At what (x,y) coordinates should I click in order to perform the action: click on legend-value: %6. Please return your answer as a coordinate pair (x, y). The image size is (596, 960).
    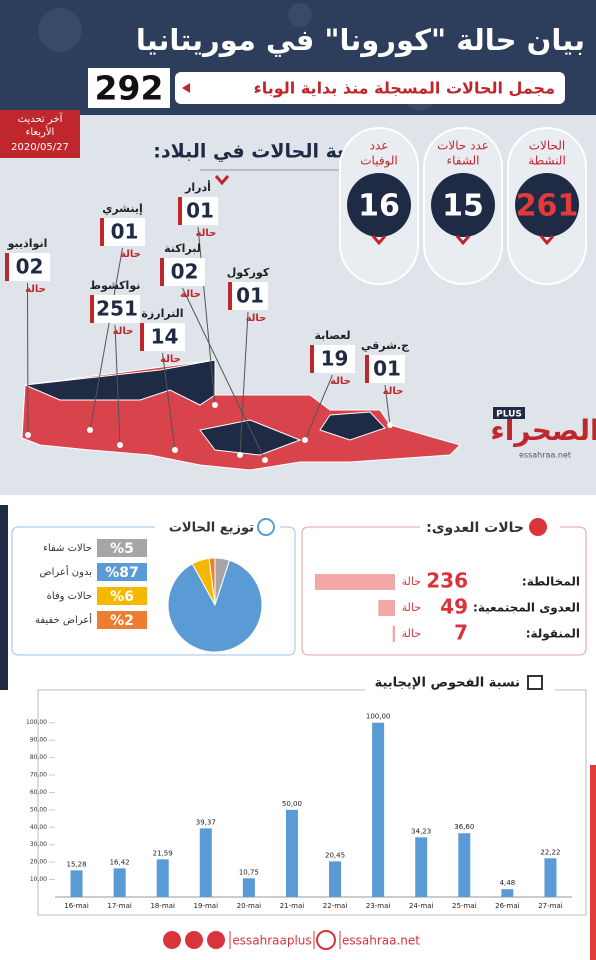
    Looking at the image, I should click on (122, 597).